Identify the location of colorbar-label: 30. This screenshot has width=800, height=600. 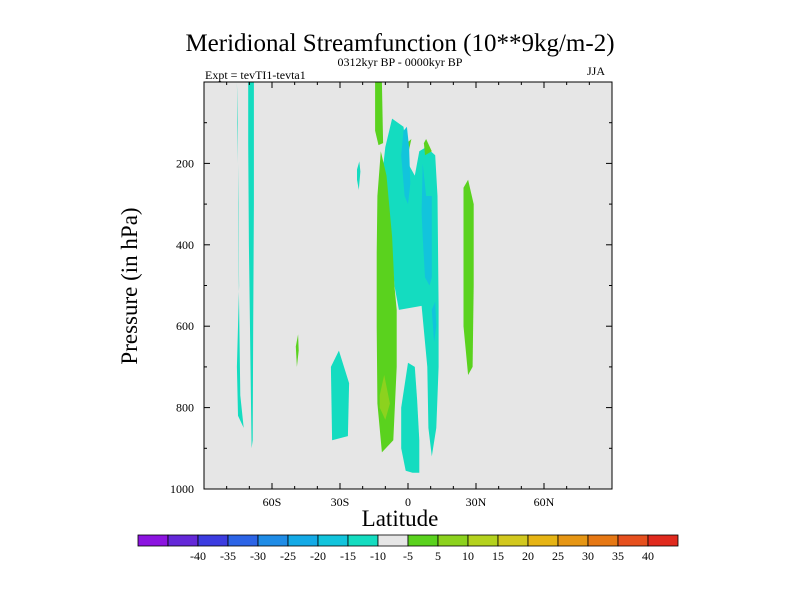
(588, 556).